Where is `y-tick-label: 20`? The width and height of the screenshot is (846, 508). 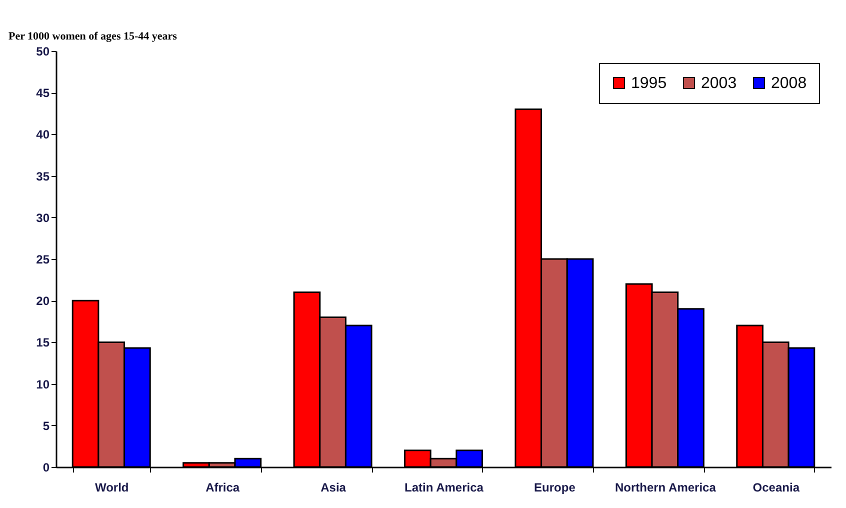 y-tick-label: 20 is located at coordinates (43, 301).